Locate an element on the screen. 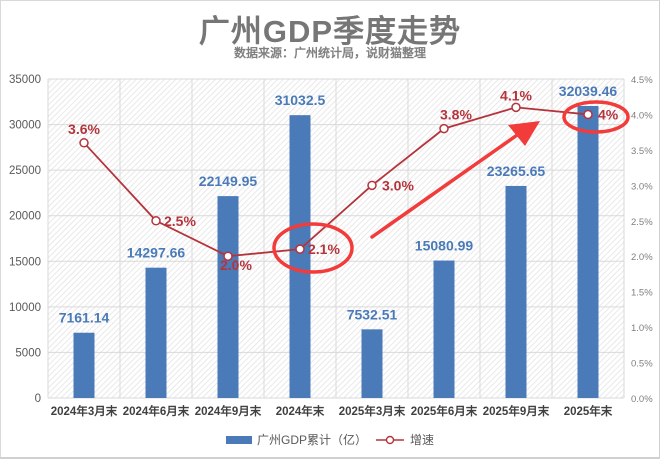  bar-value-label: 31032.5 is located at coordinates (300, 100).